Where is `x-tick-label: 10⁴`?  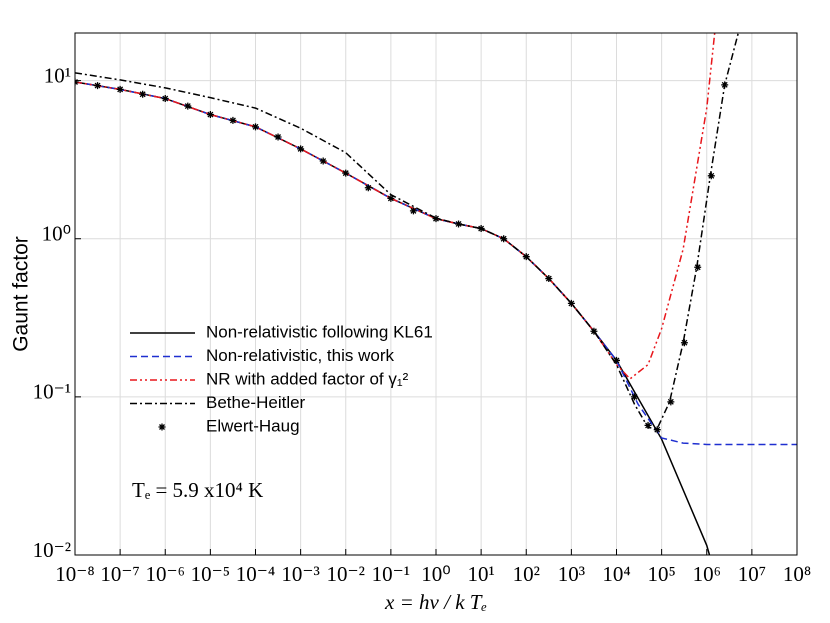
x-tick-label: 10⁴ is located at coordinates (616, 574).